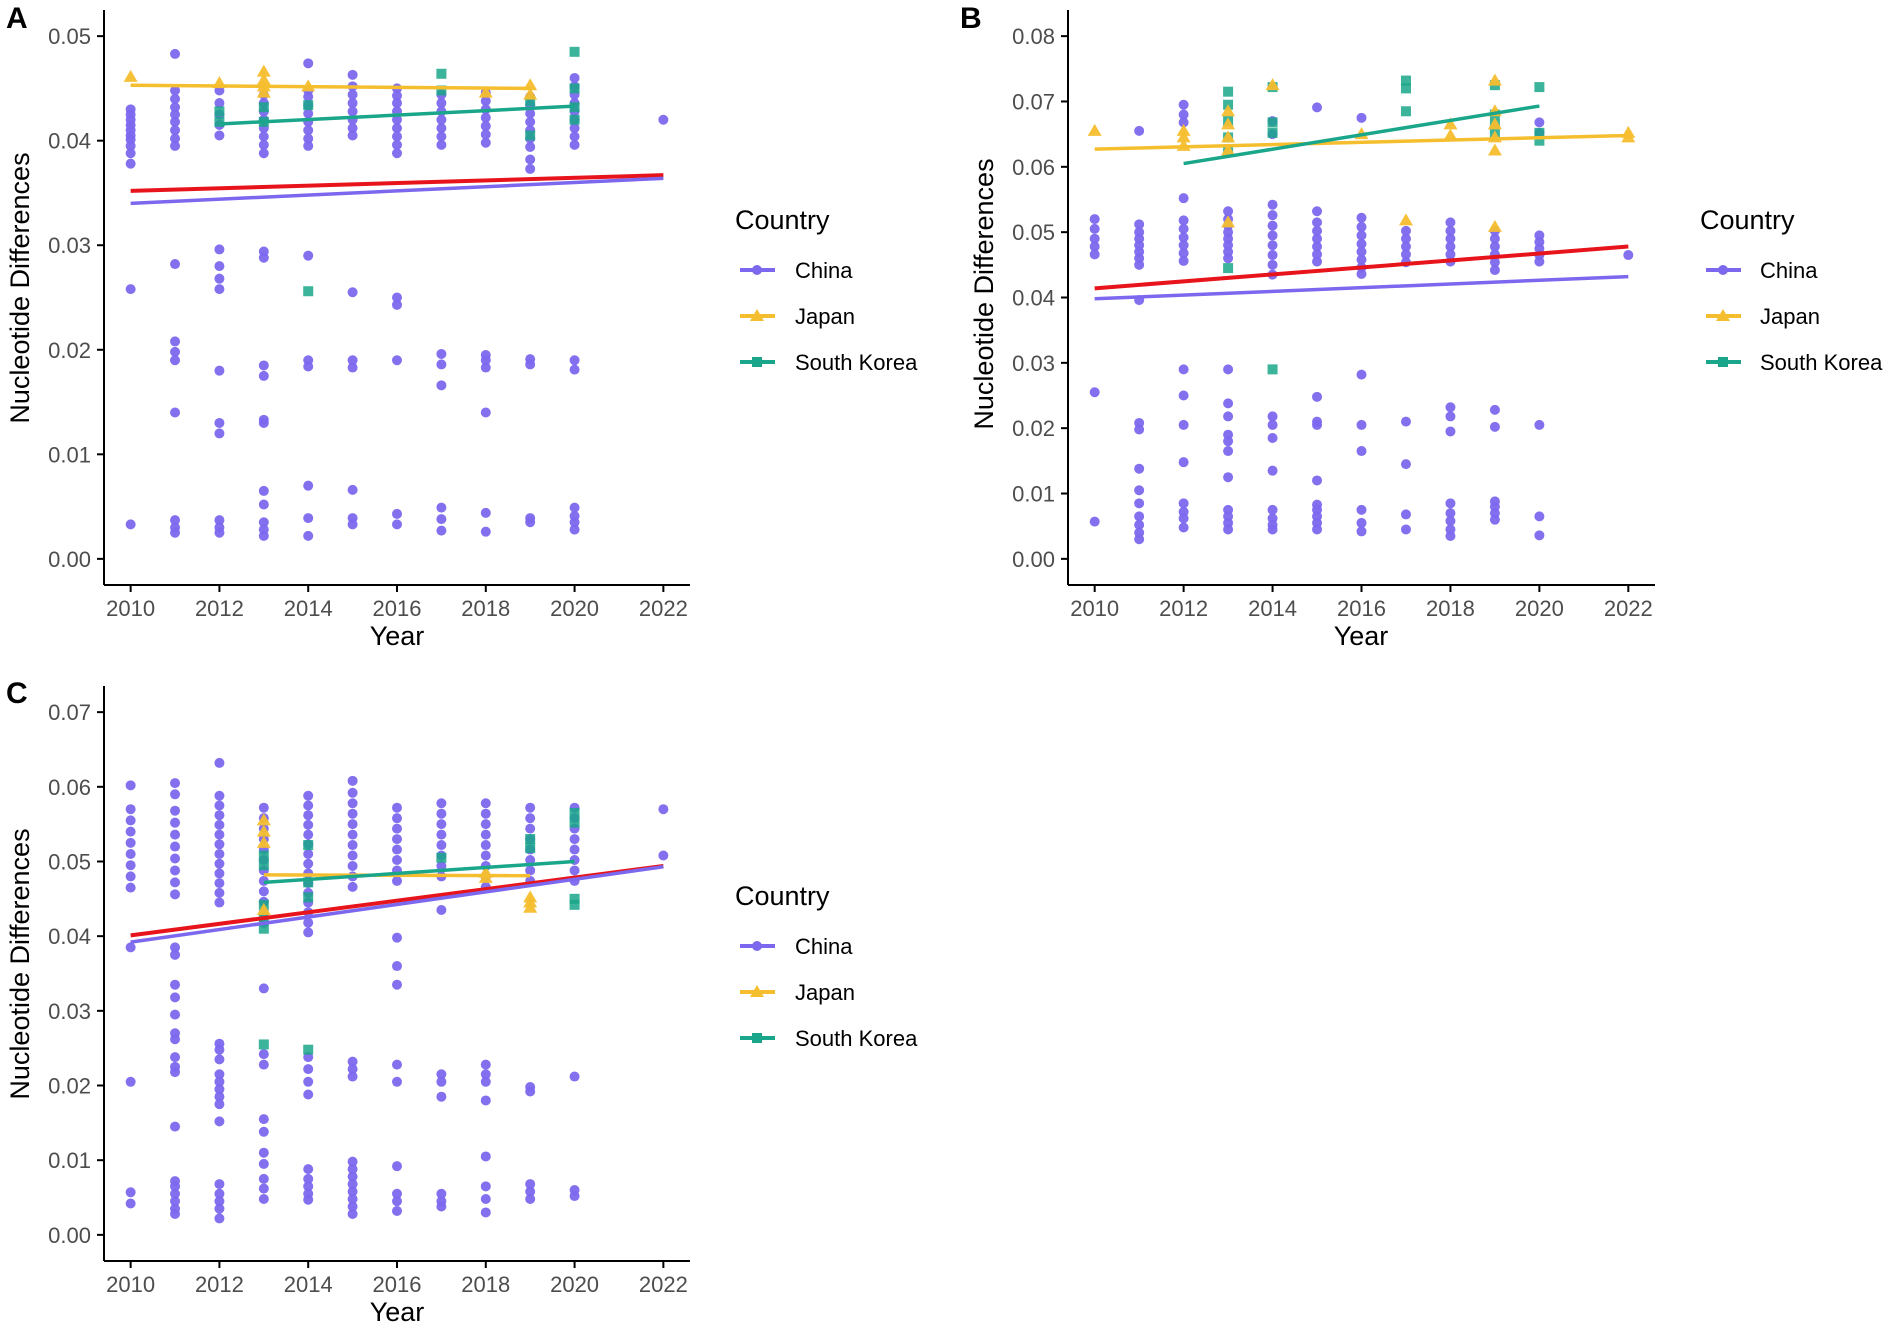 Image resolution: width=1901 pixels, height=1330 pixels. I want to click on x-tick-label: 2010, so click(130, 608).